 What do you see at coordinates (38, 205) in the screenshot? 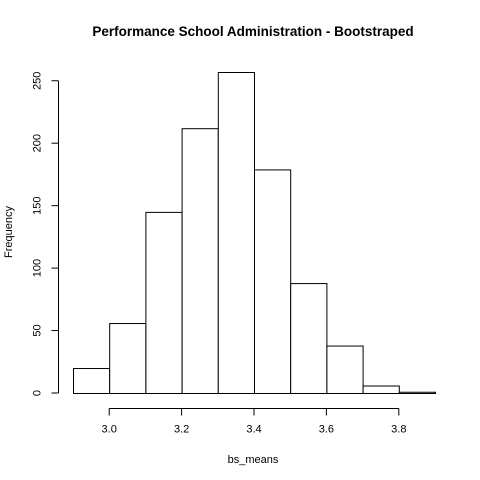
I see `y-tick-label: 150` at bounding box center [38, 205].